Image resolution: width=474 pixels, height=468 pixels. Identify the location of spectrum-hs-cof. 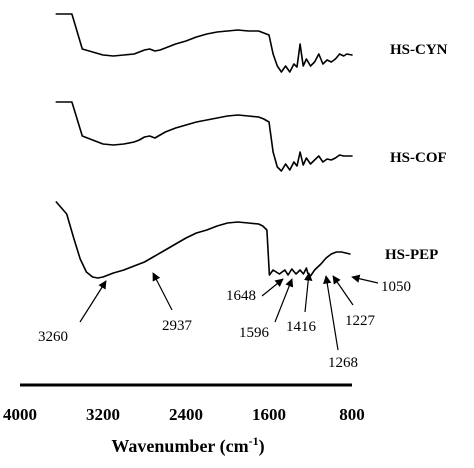
(204, 136).